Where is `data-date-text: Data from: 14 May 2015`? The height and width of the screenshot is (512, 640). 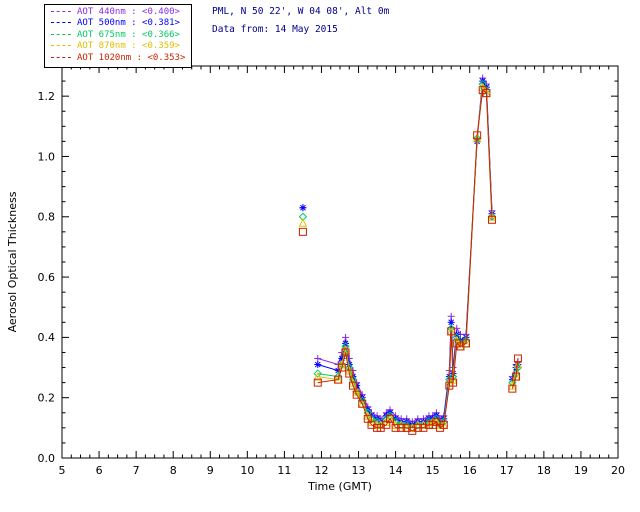 data-date-text: Data from: 14 May 2015 is located at coordinates (275, 29).